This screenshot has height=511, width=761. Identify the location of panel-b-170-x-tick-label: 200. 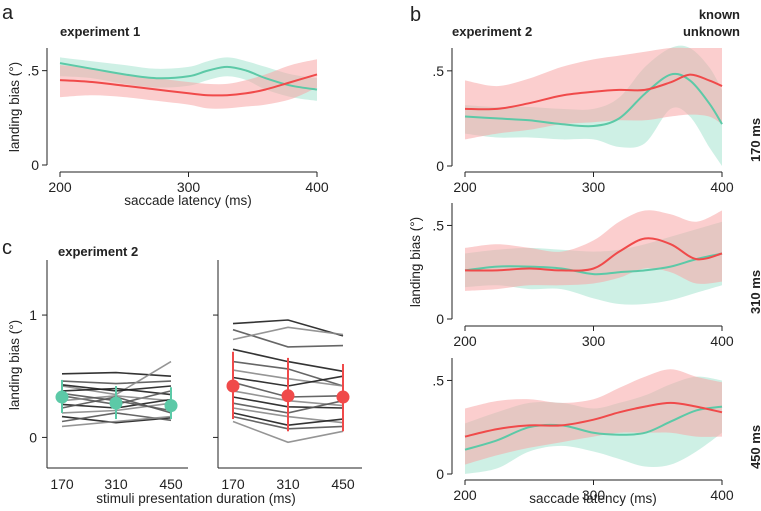
(465, 187).